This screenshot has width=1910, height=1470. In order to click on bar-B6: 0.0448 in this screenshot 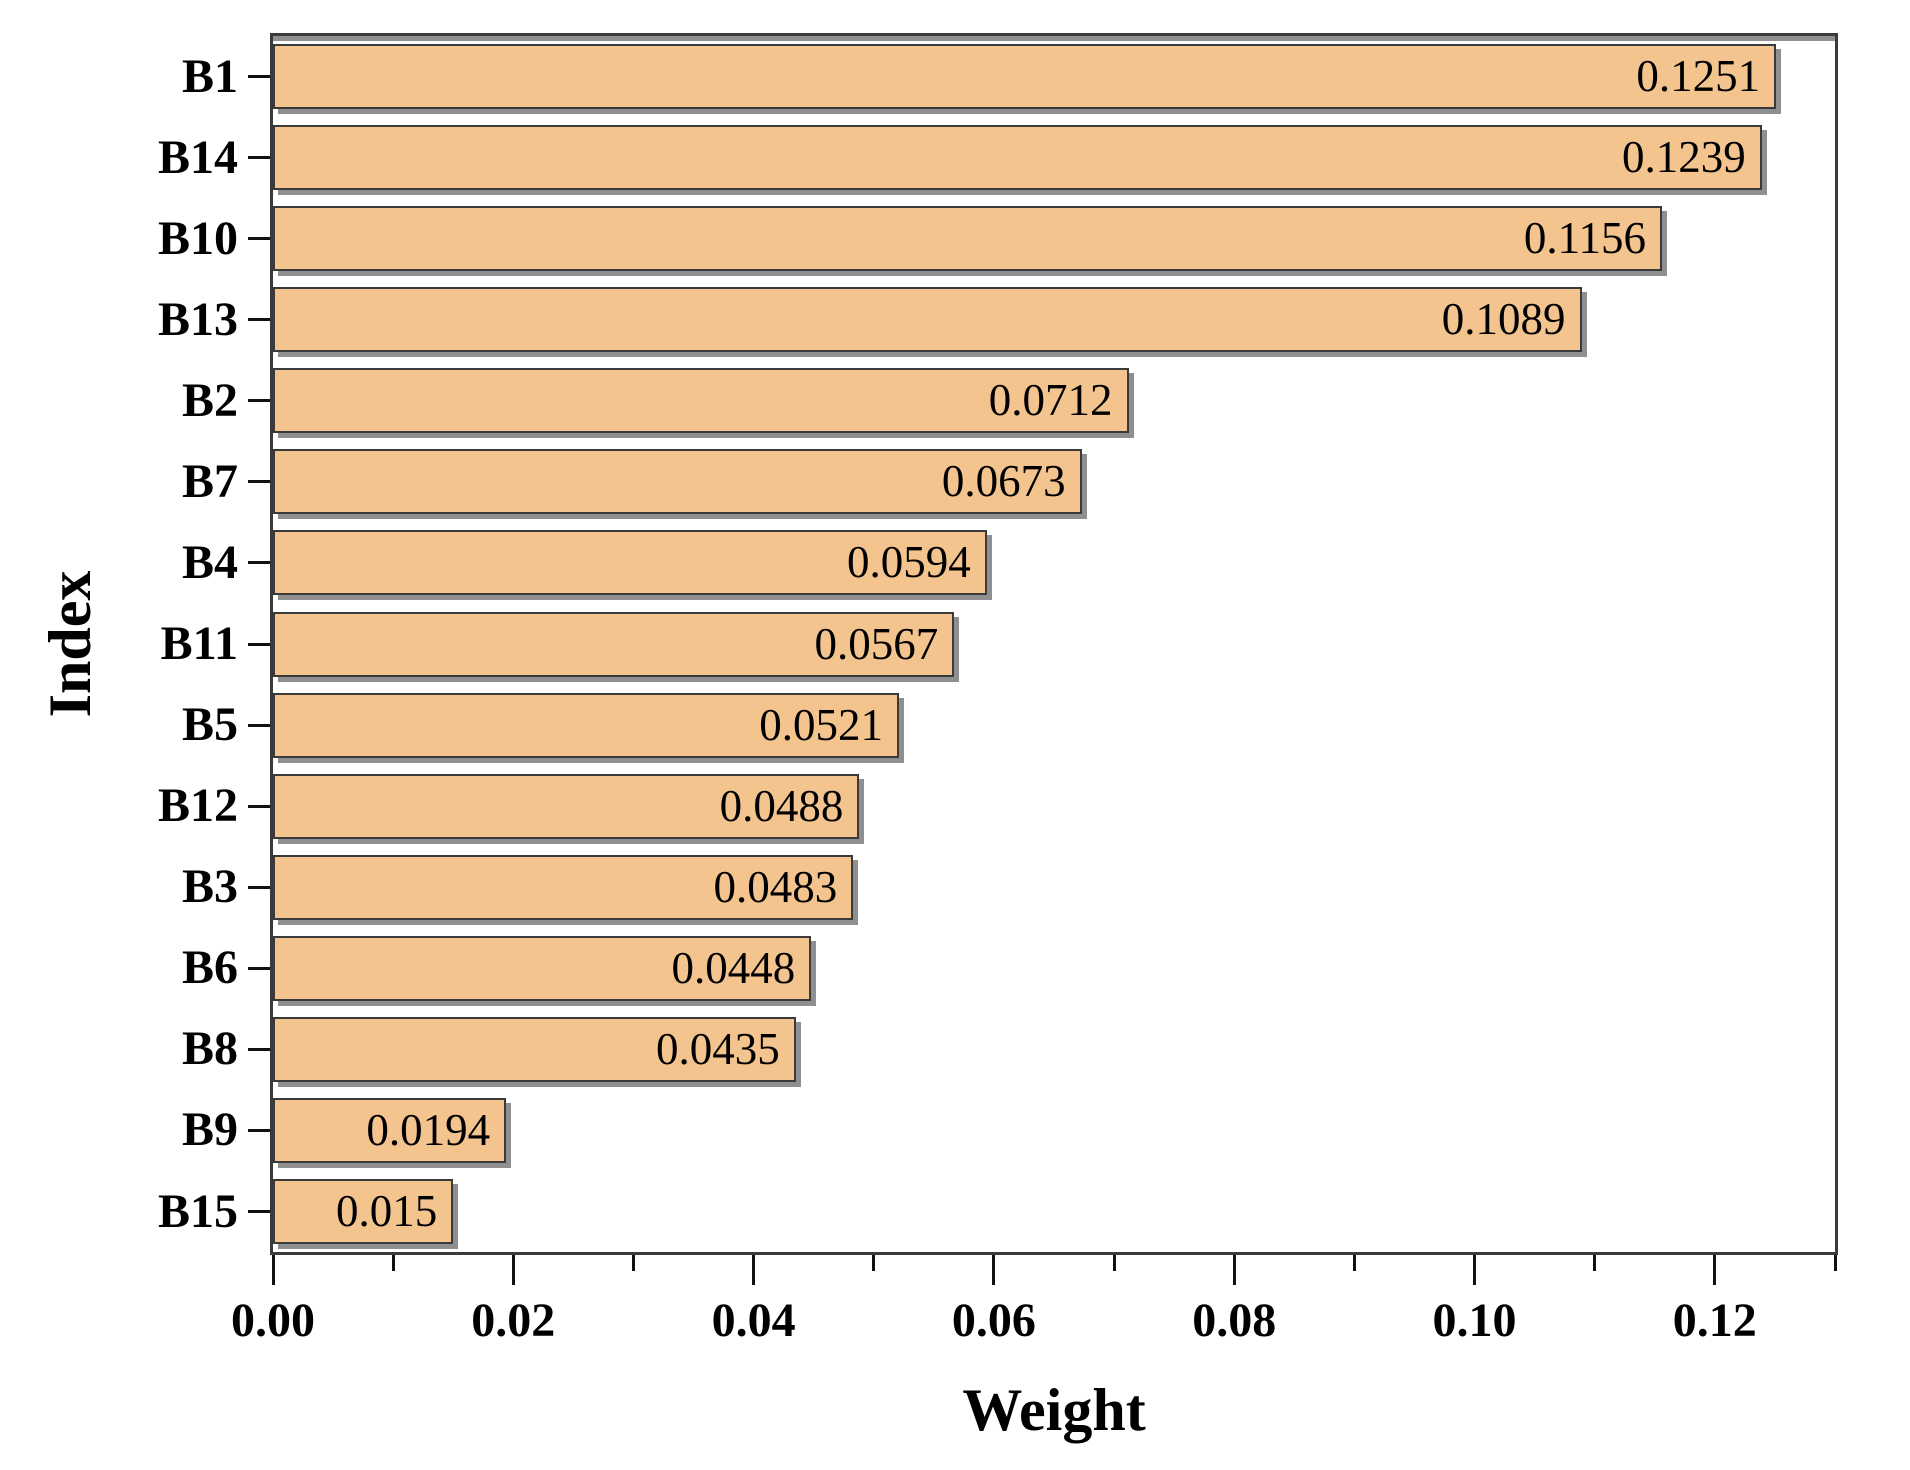, I will do `click(542, 968)`.